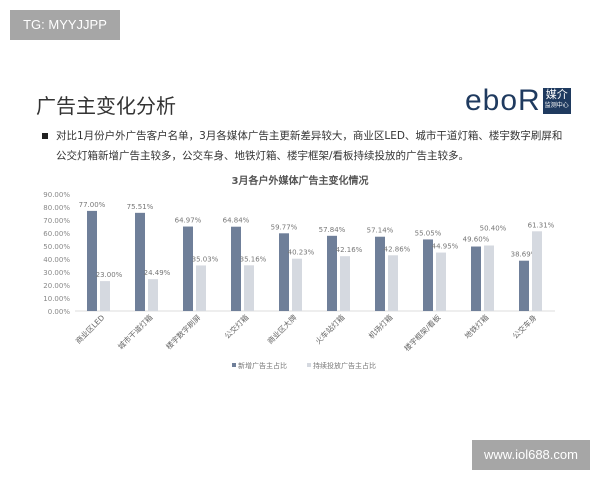  I want to click on legend-label: 持续投放广告主占比, so click(344, 365).